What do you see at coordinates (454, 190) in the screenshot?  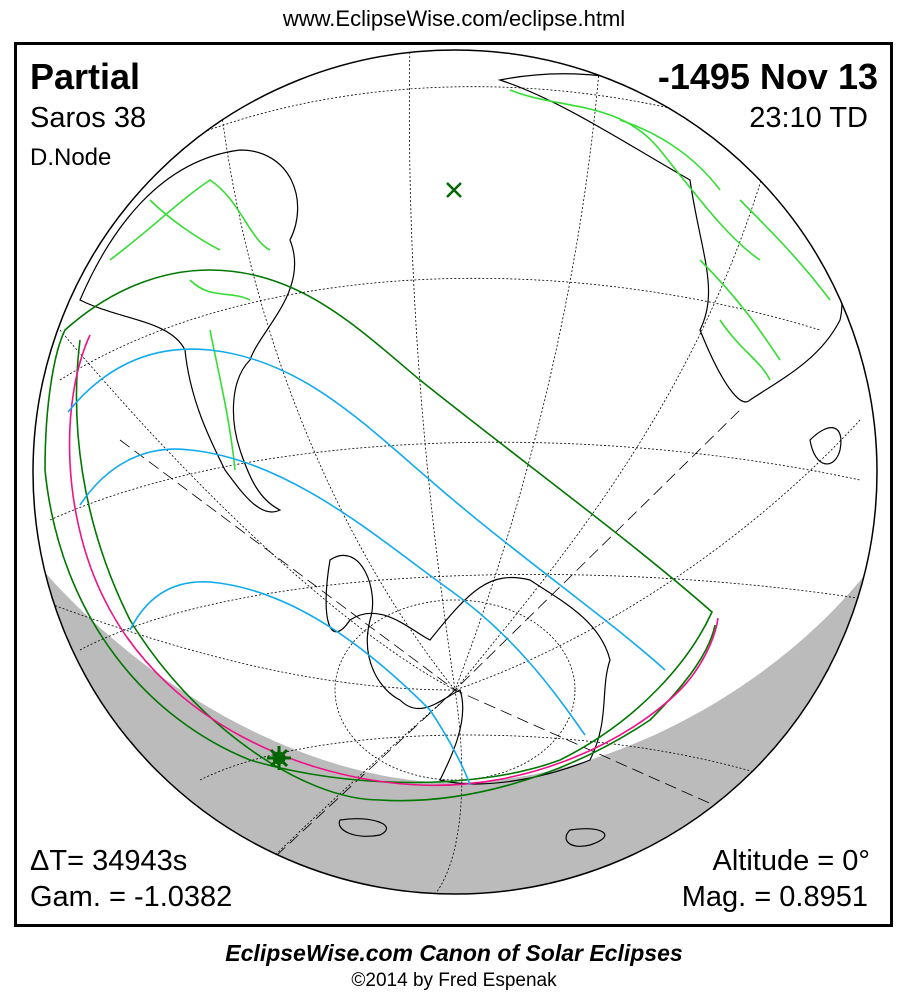 I see `sub-solar-point-icon` at bounding box center [454, 190].